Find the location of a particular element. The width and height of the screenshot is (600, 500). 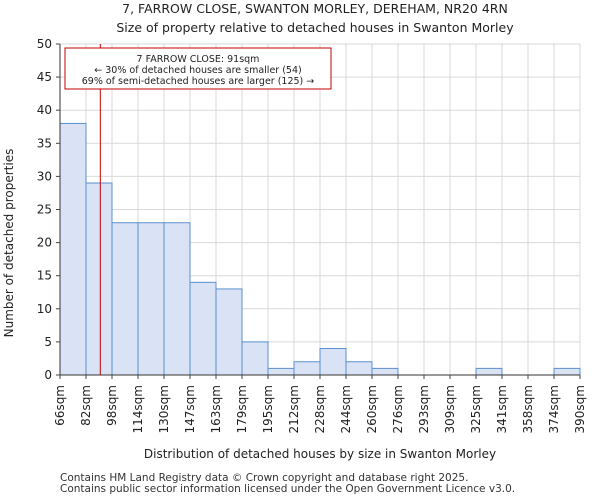

x-tick-label-228sqm: 228sqm is located at coordinates (320, 409).